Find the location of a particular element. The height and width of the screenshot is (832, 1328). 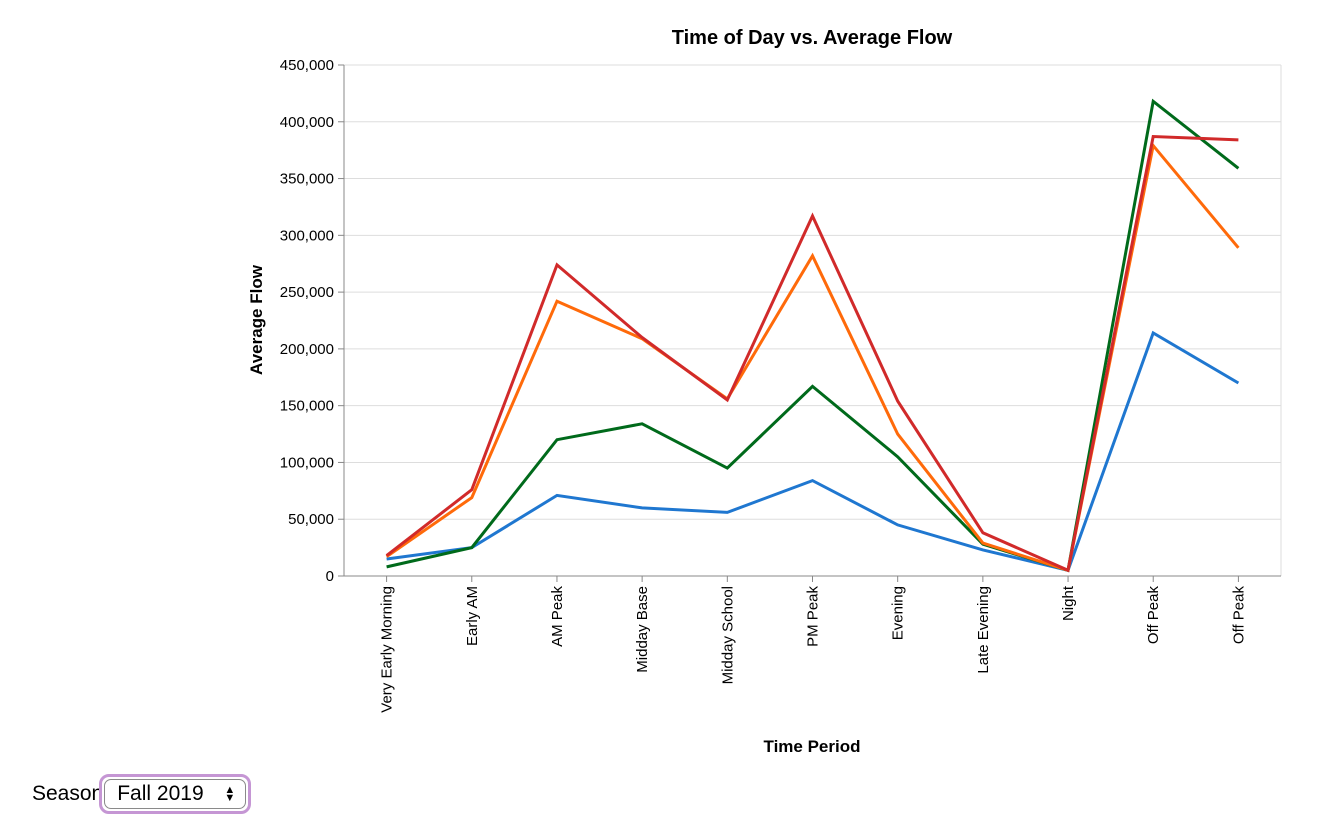

chevron-up-icon: ▲ is located at coordinates (230, 790).